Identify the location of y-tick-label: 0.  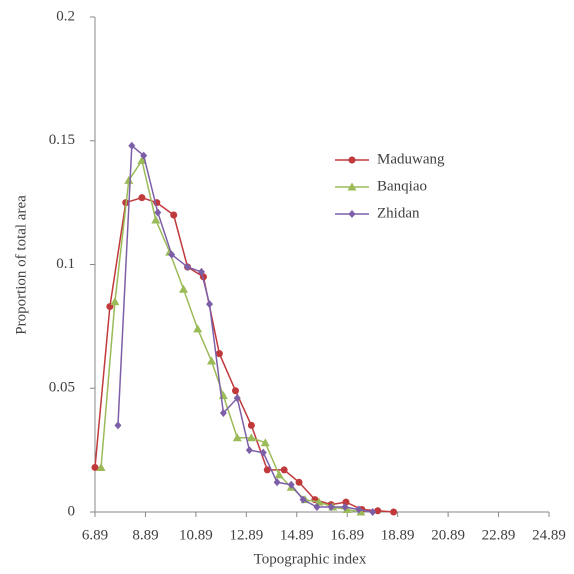
(72, 511).